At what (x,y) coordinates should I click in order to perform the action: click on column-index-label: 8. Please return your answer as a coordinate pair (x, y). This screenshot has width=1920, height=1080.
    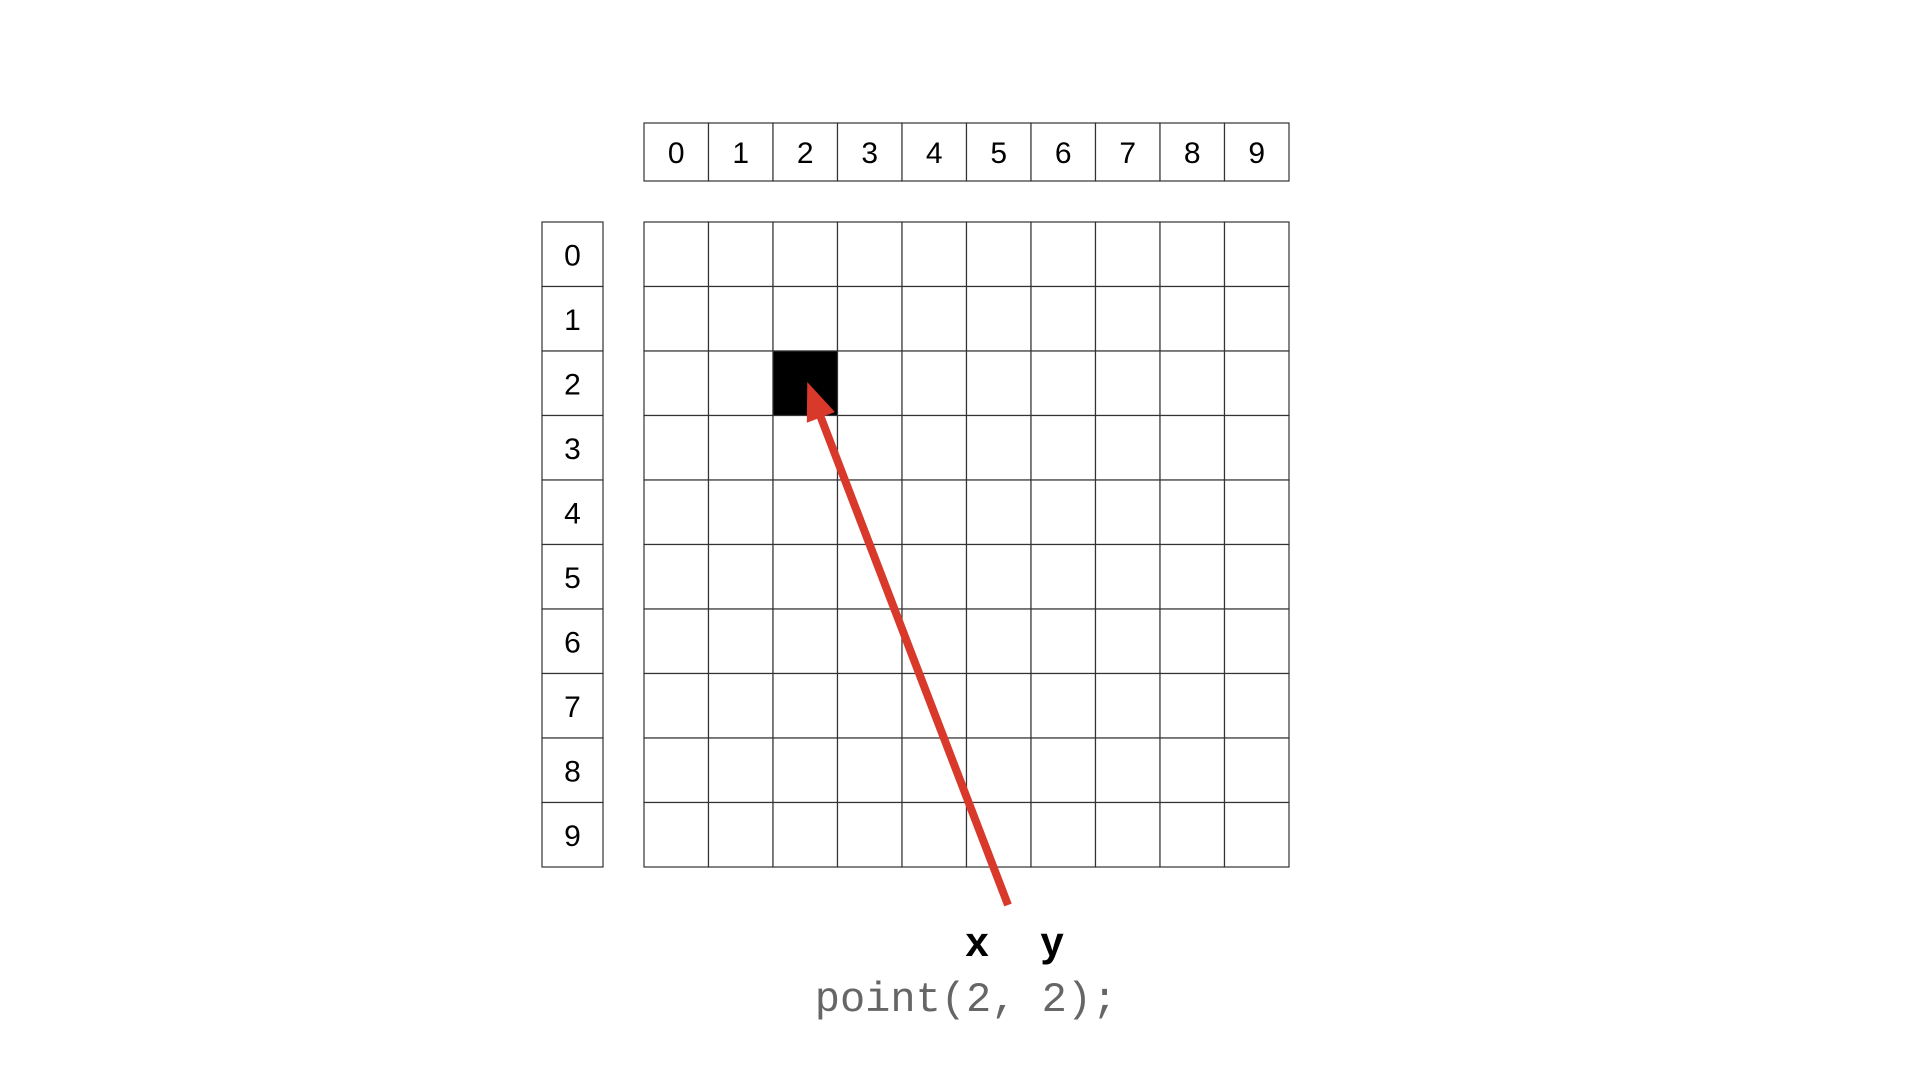
    Looking at the image, I should click on (1192, 153).